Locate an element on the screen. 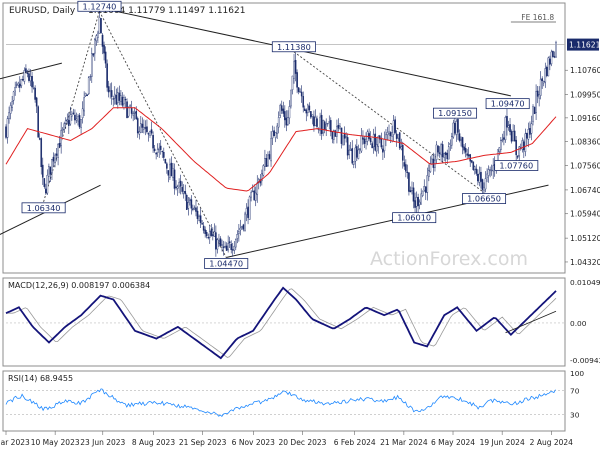  macd-tick-label: -0.009435 is located at coordinates (585, 360).